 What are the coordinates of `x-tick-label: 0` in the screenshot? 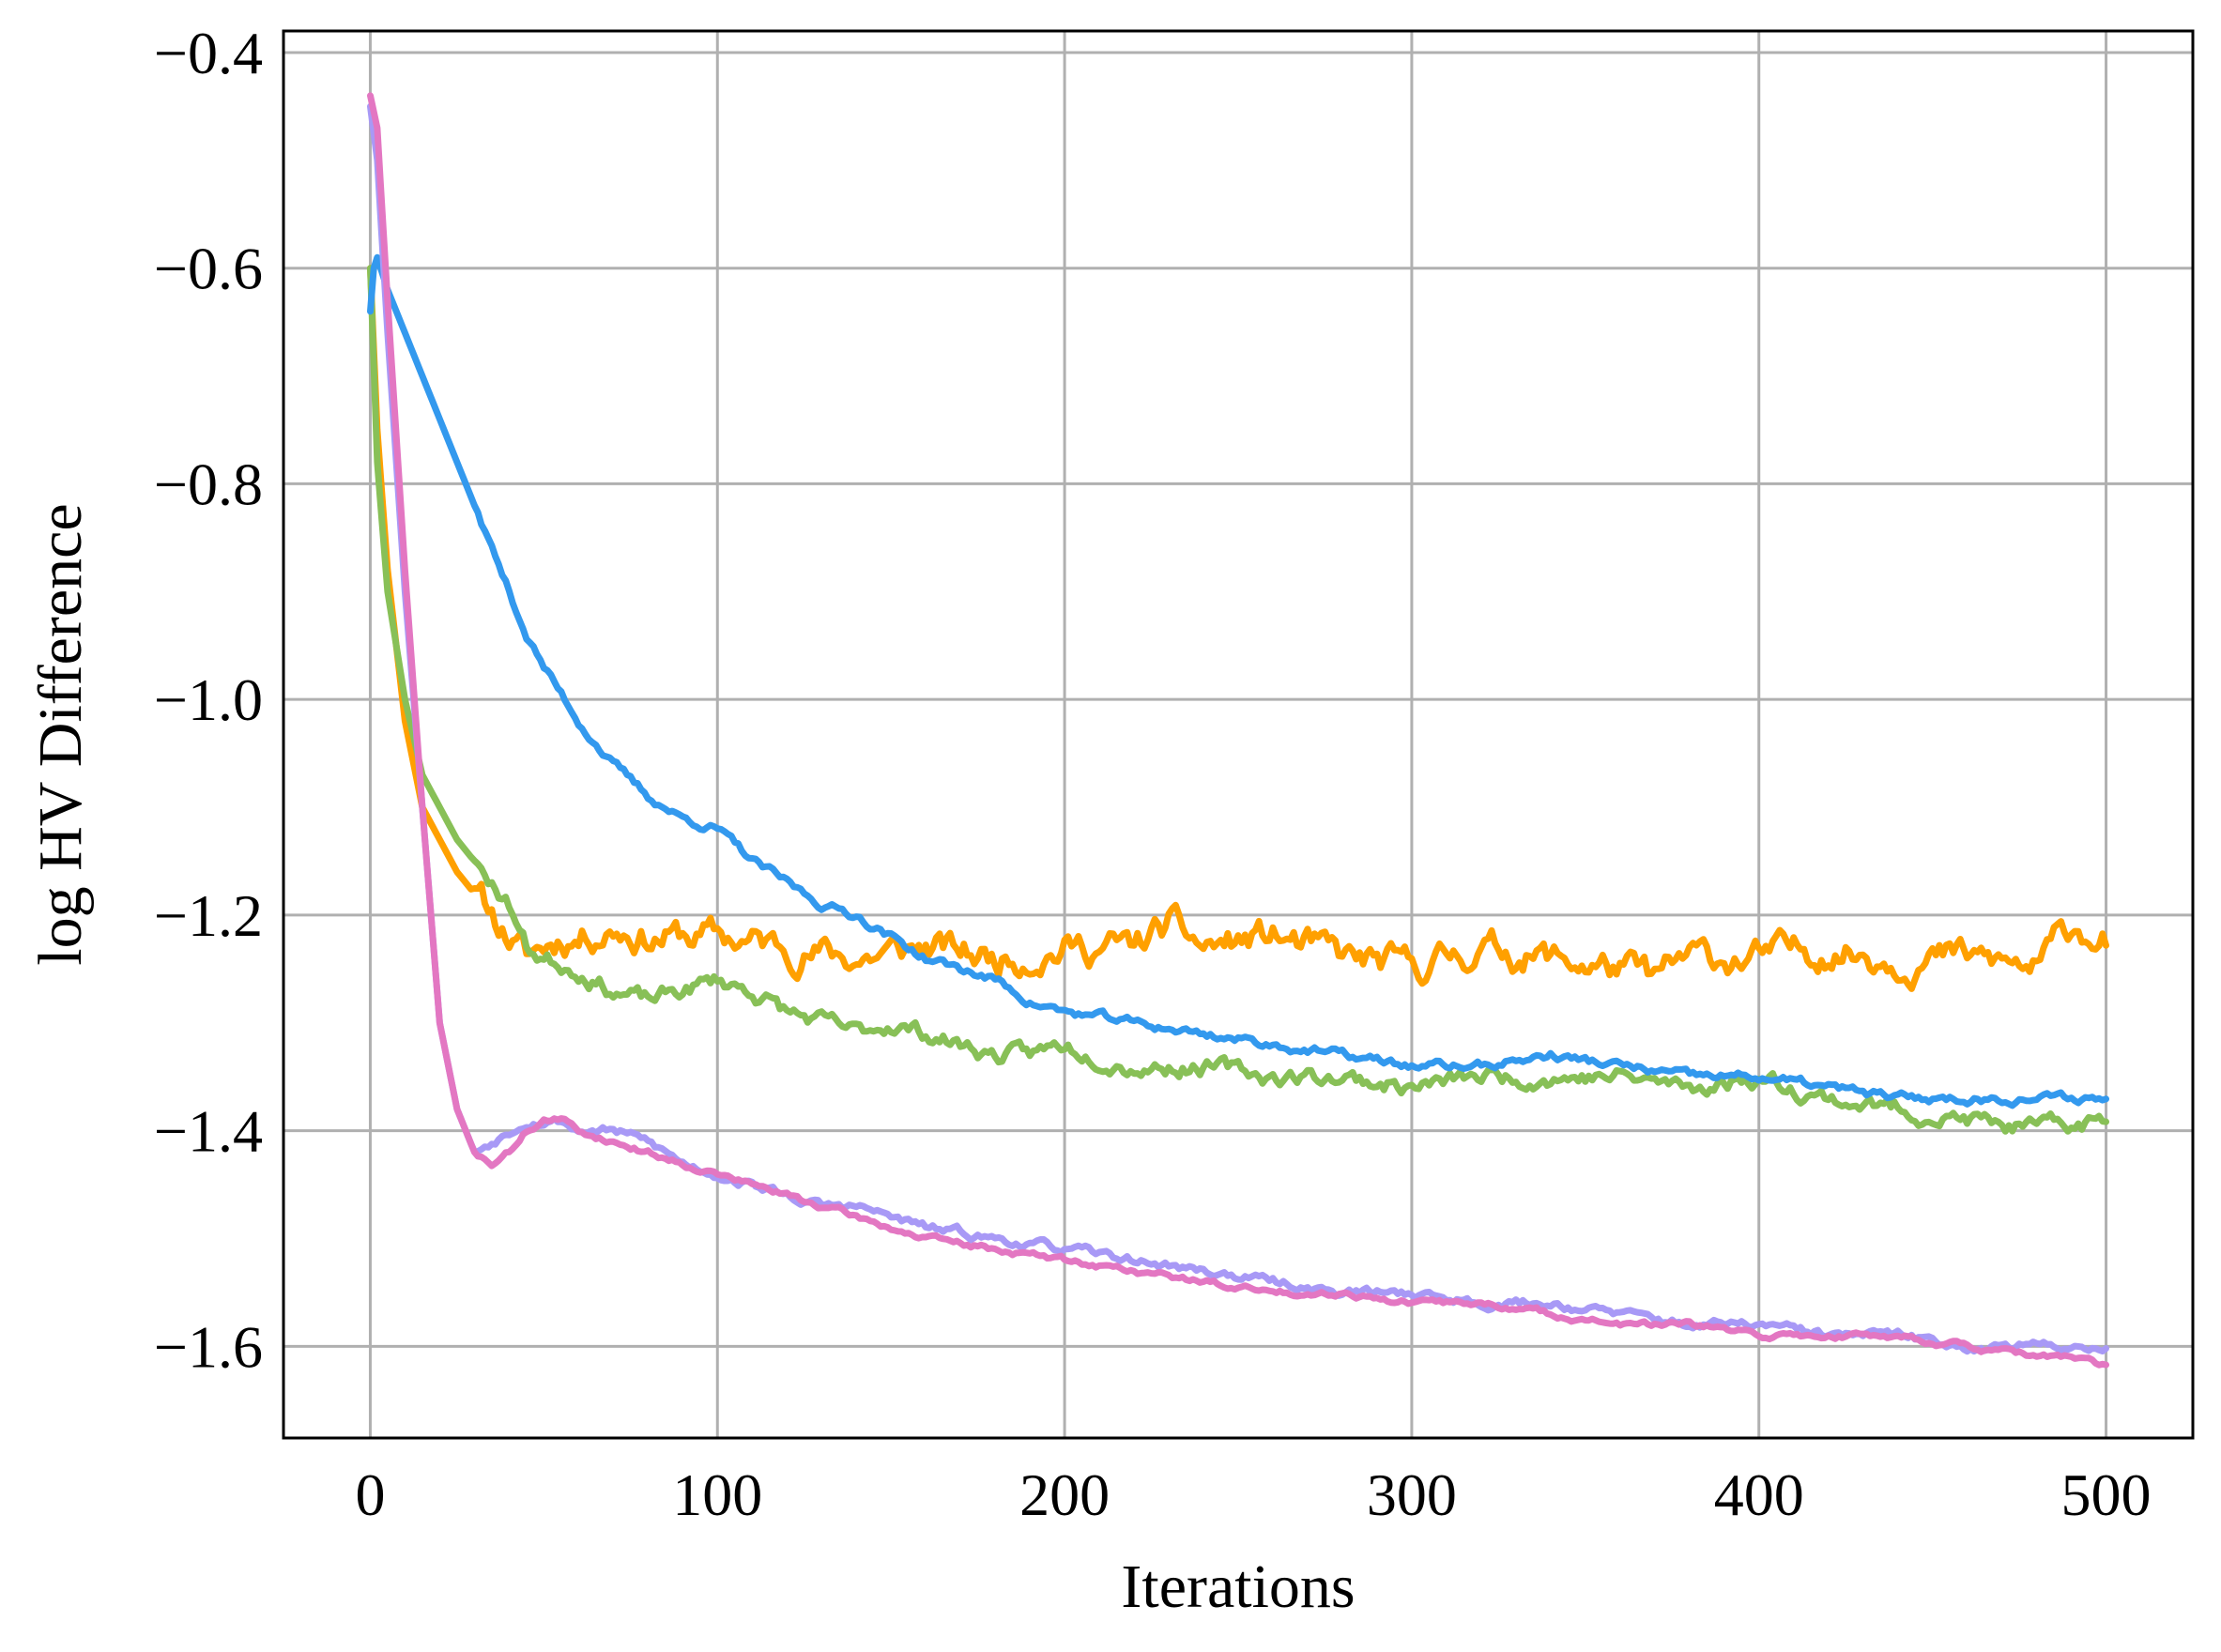 It's located at (370, 1494).